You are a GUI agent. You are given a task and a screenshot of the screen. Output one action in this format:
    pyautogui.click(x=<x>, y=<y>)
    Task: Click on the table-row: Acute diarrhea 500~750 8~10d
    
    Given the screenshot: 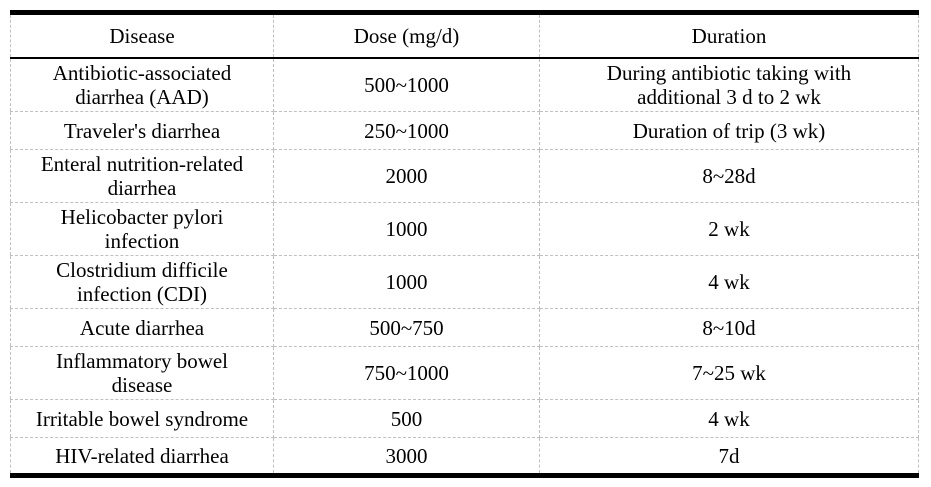 What is the action you would take?
    pyautogui.click(x=464, y=327)
    